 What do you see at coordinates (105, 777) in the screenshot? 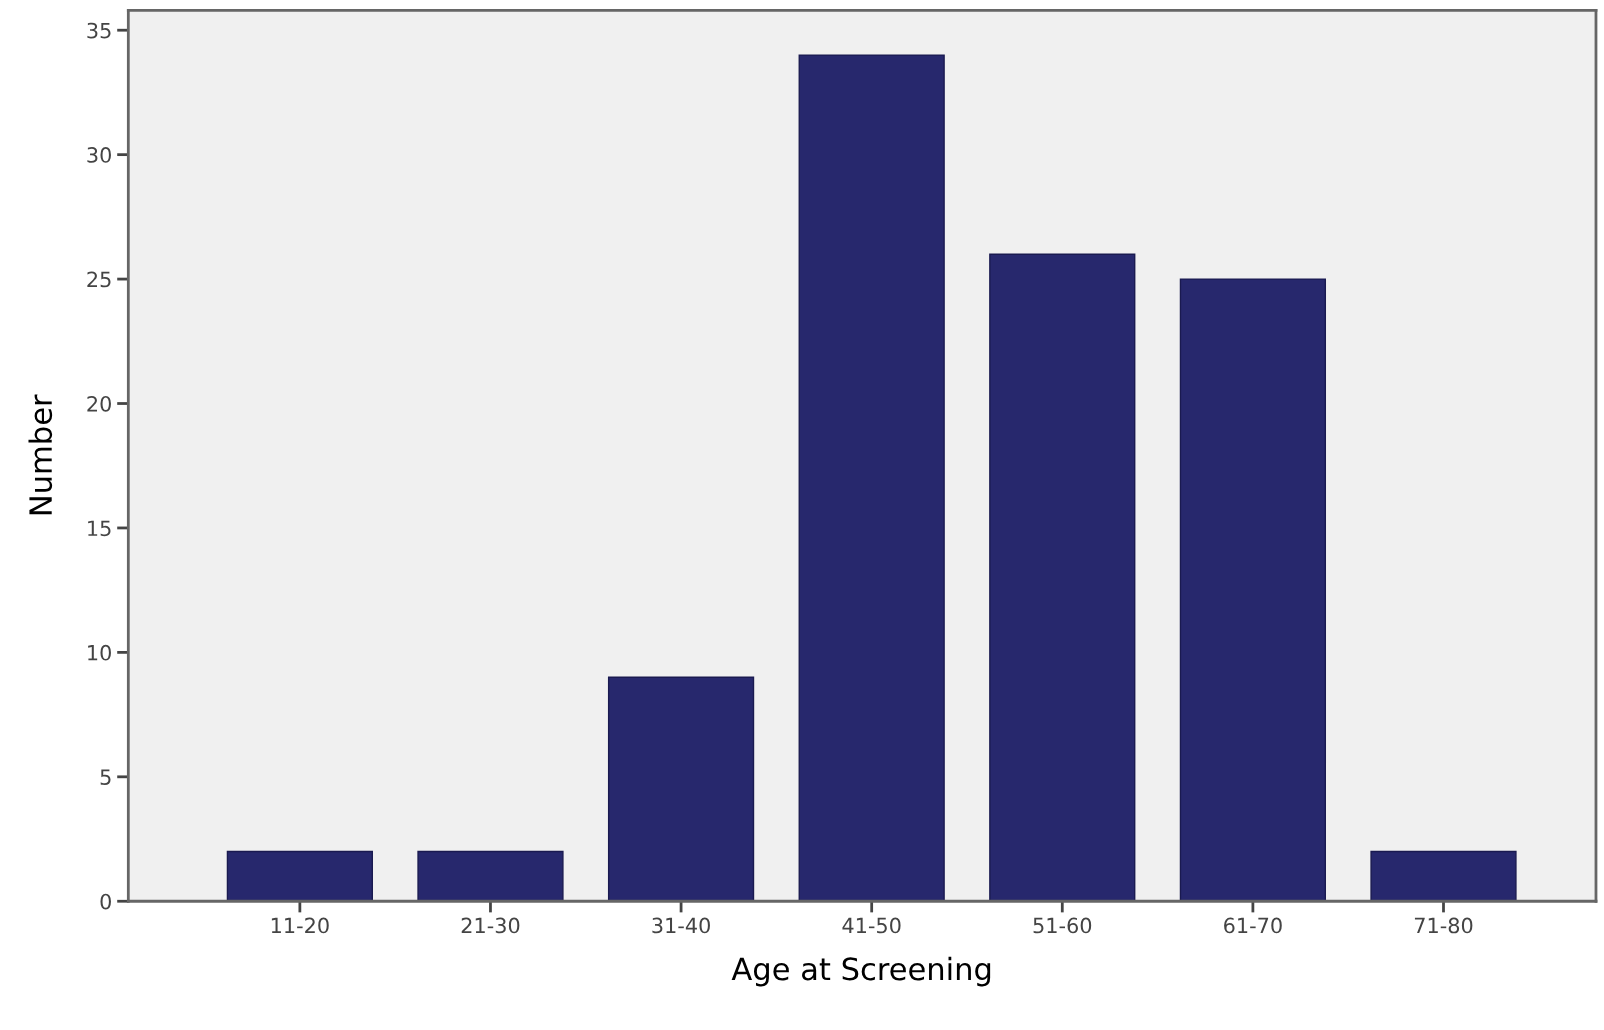
I see `y-tick-label: 5` at bounding box center [105, 777].